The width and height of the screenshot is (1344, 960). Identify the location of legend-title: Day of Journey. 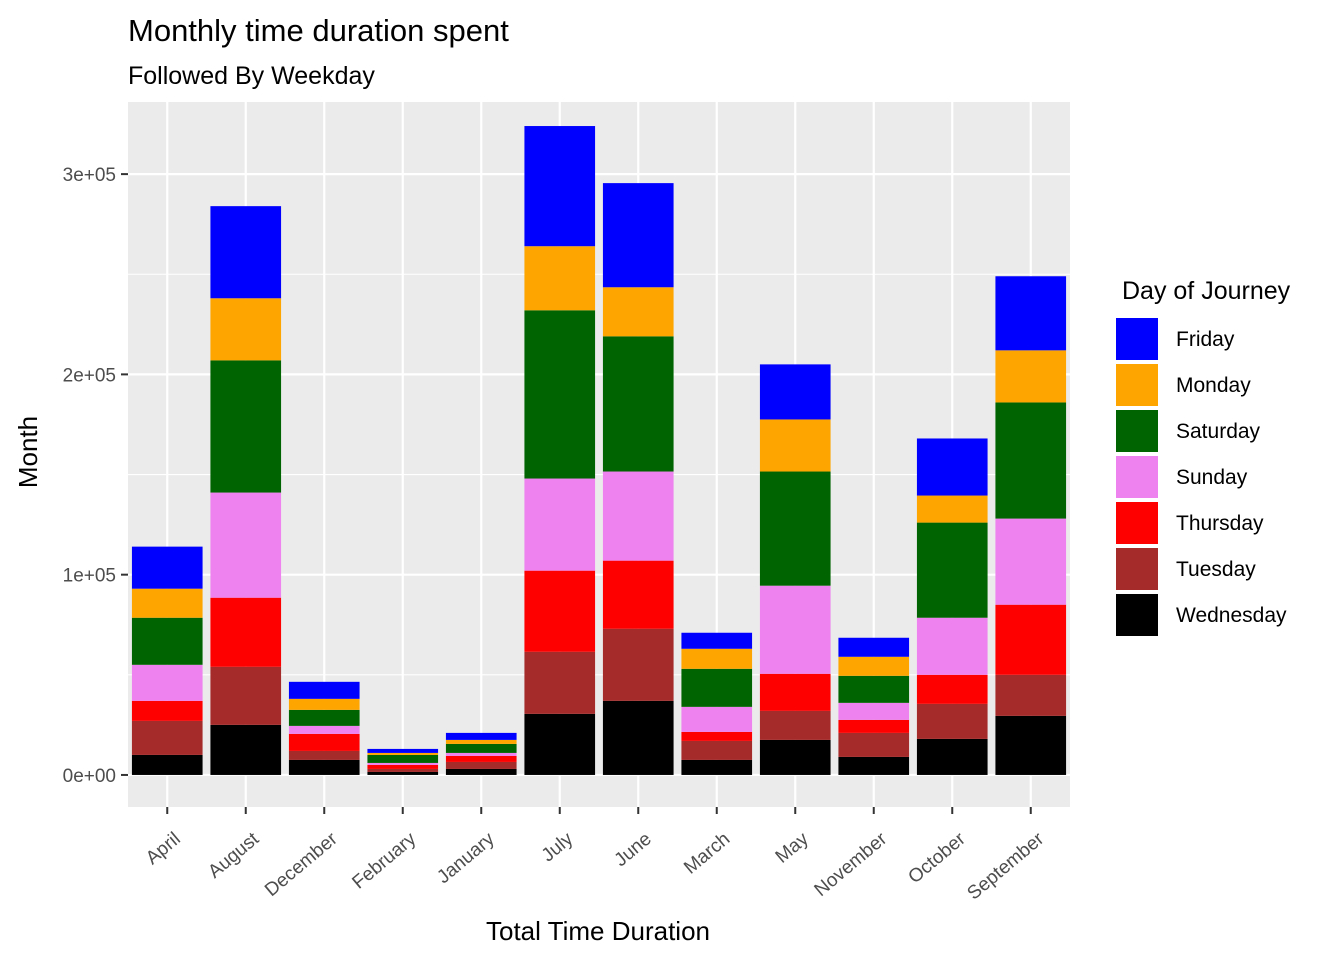
(1206, 291).